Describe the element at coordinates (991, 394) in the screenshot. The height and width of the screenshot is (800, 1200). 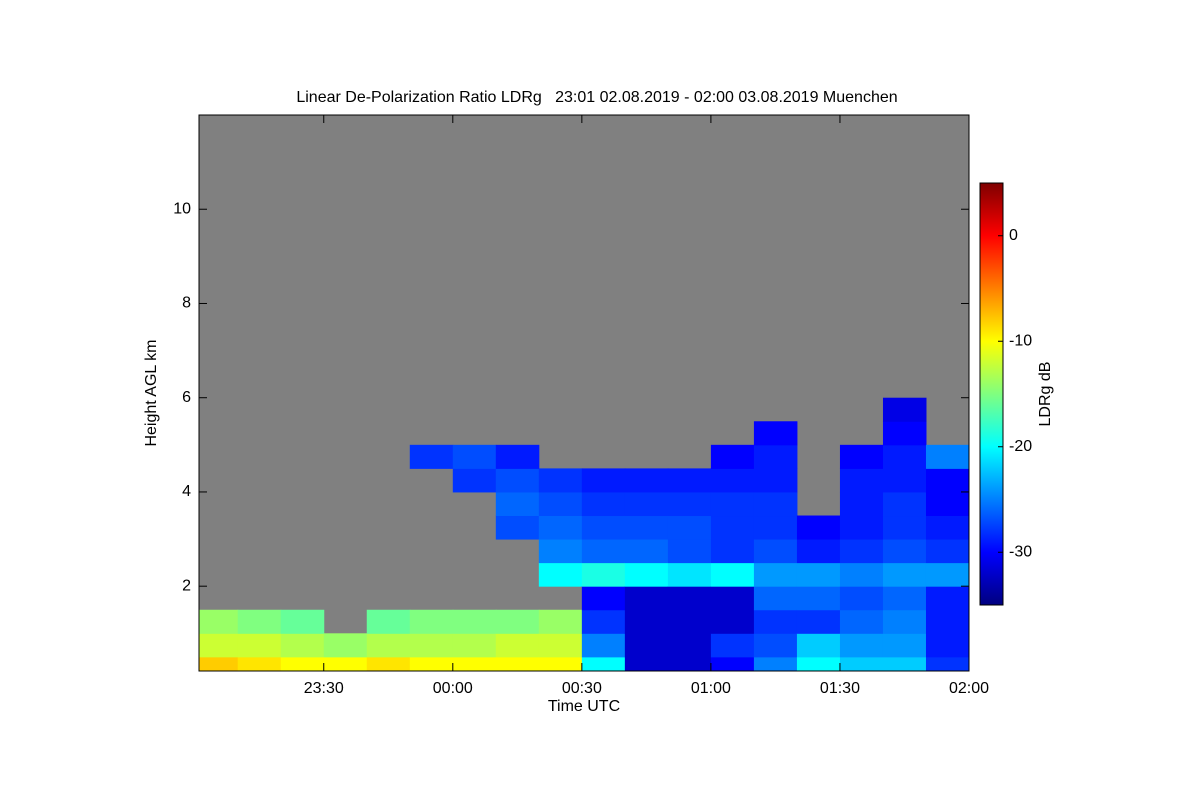
I see `colorbar` at that location.